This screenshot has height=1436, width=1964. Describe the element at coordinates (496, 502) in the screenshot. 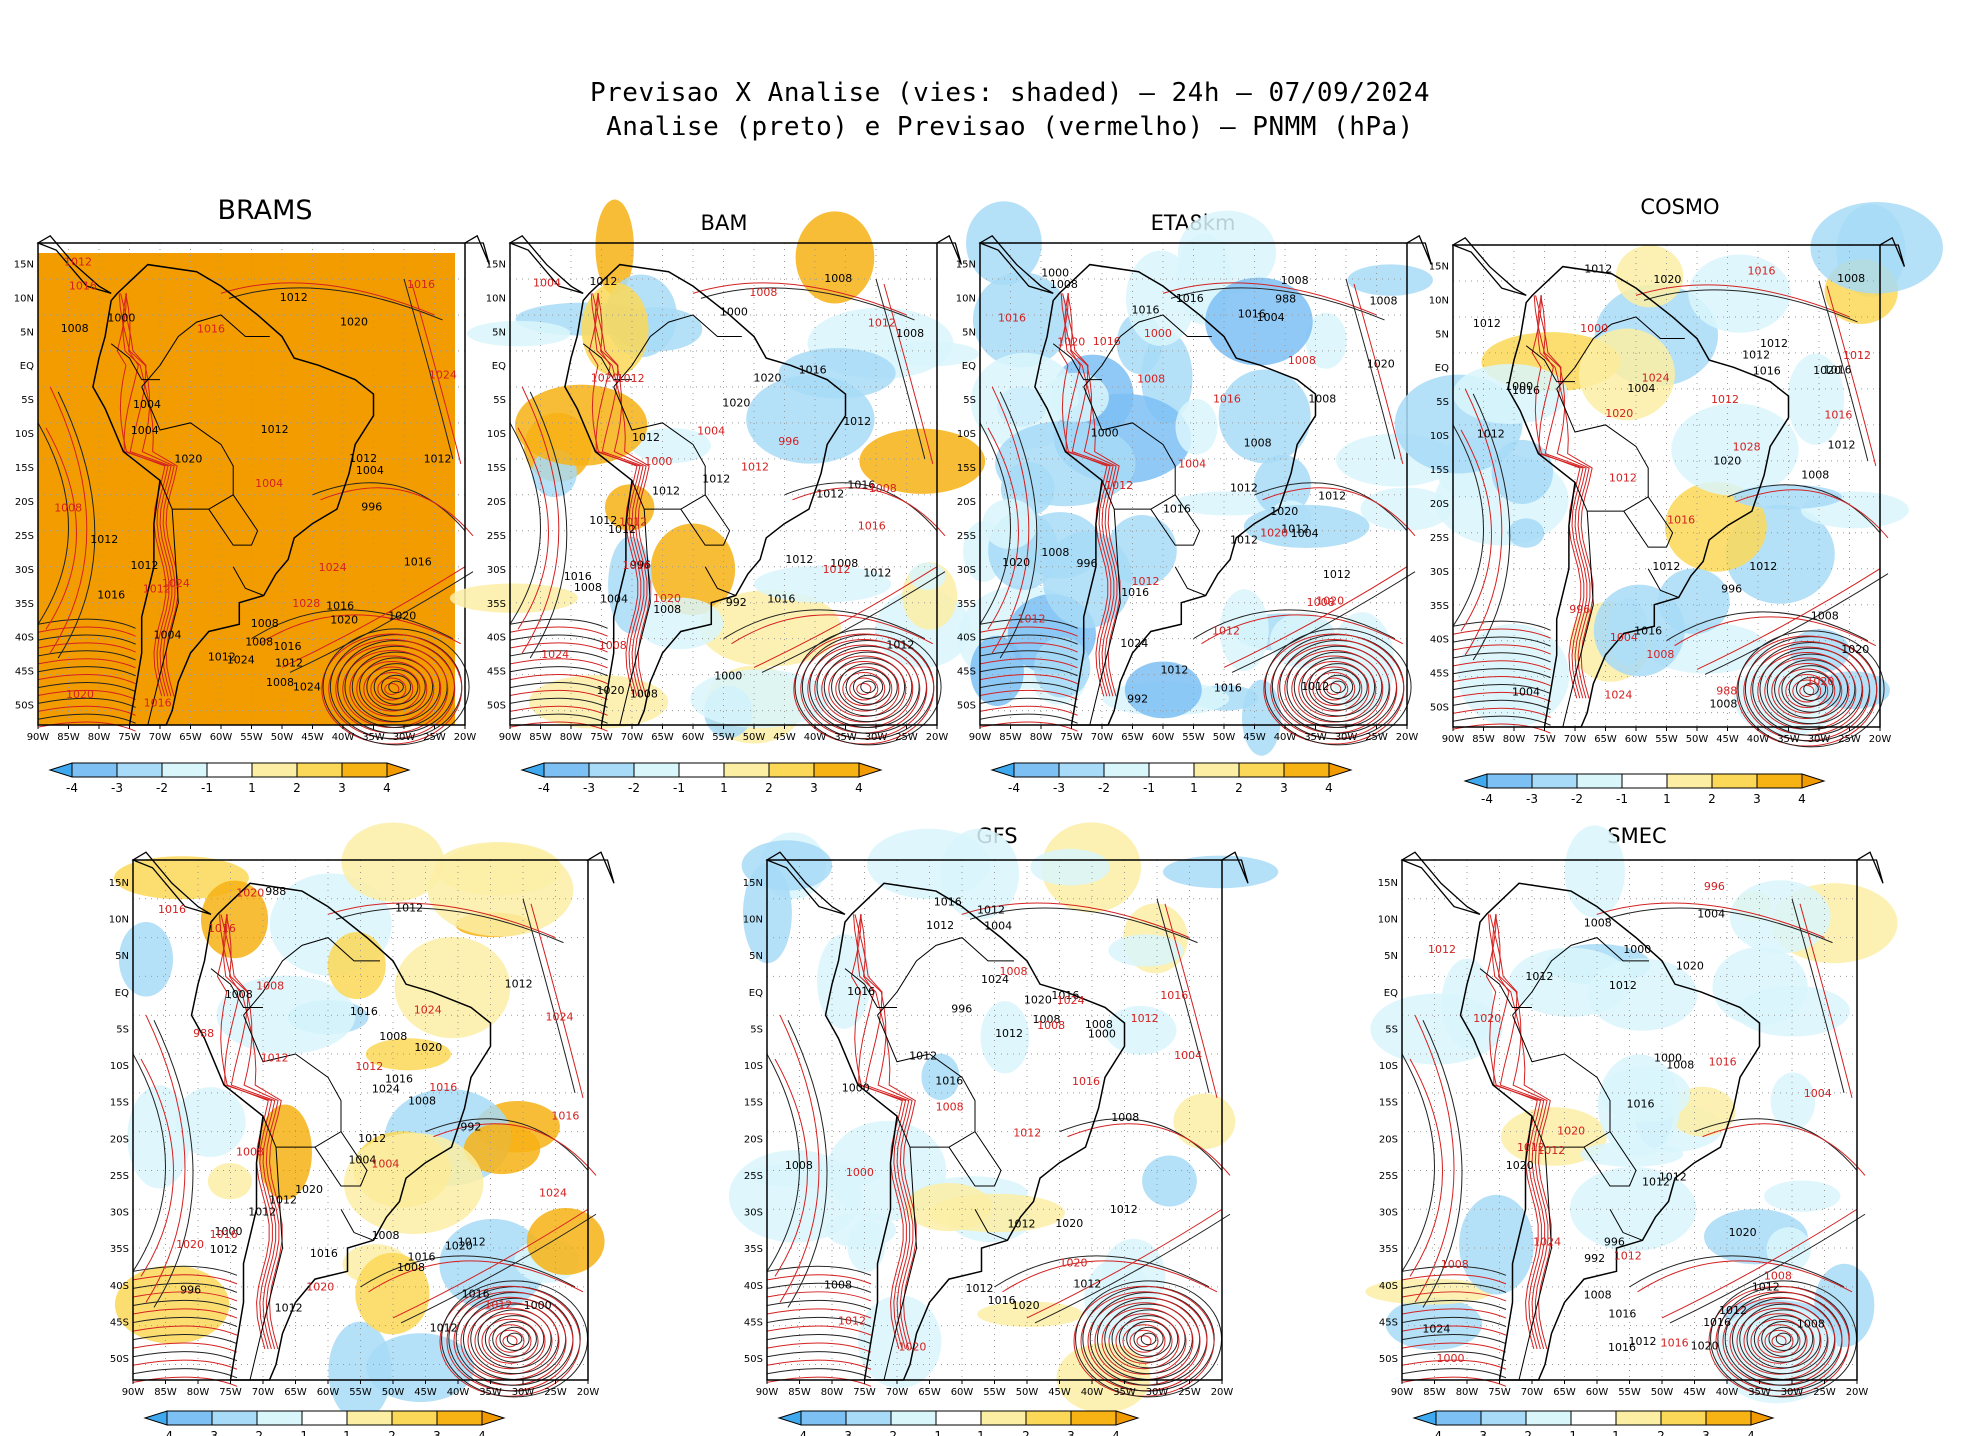

I see `lat-tick-label: 20S` at that location.